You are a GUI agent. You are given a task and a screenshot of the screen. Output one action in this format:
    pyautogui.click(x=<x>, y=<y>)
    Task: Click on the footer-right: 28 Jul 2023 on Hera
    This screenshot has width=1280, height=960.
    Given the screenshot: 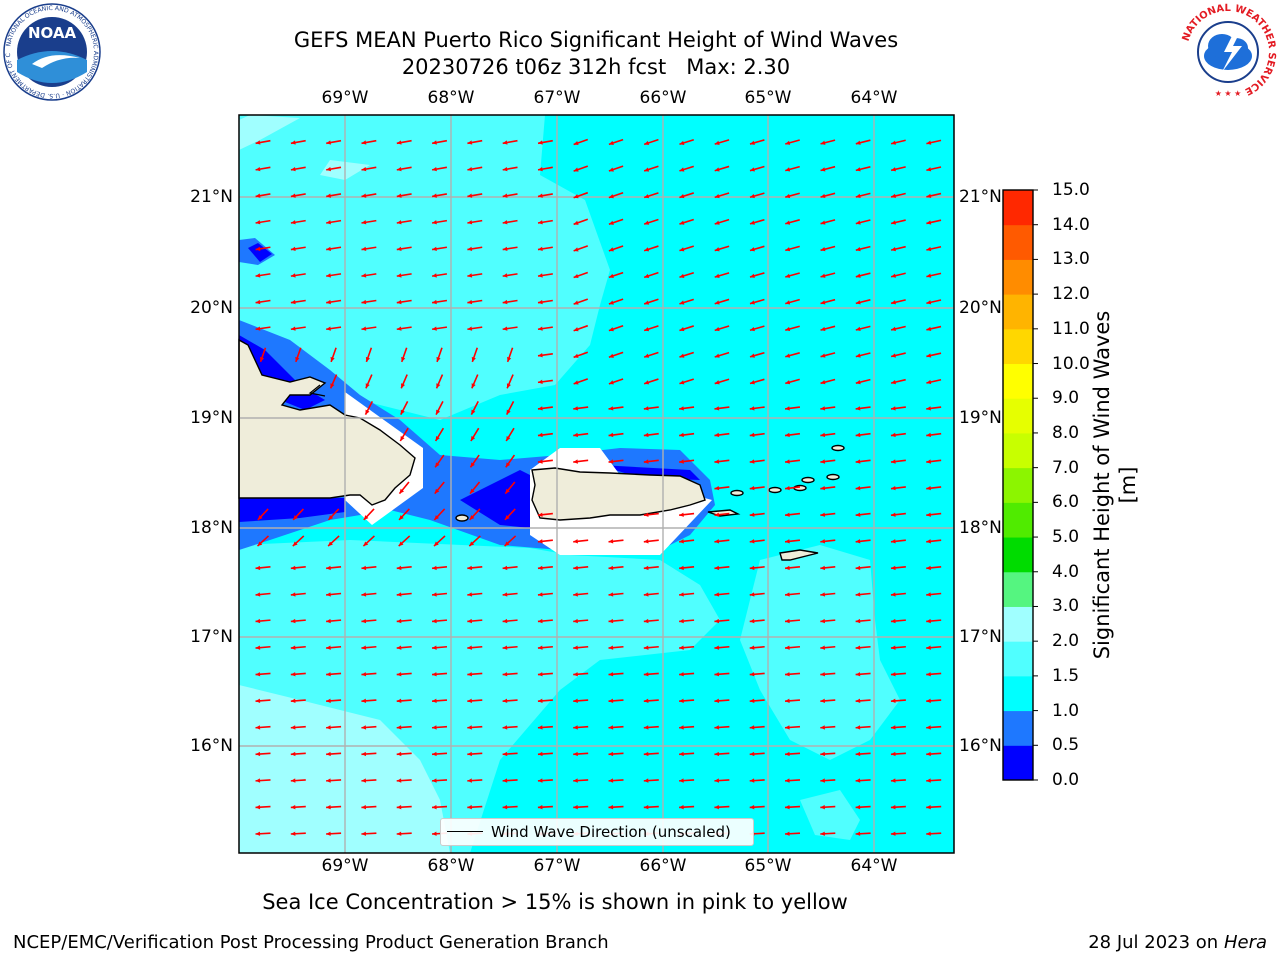 What is the action you would take?
    pyautogui.click(x=1177, y=942)
    